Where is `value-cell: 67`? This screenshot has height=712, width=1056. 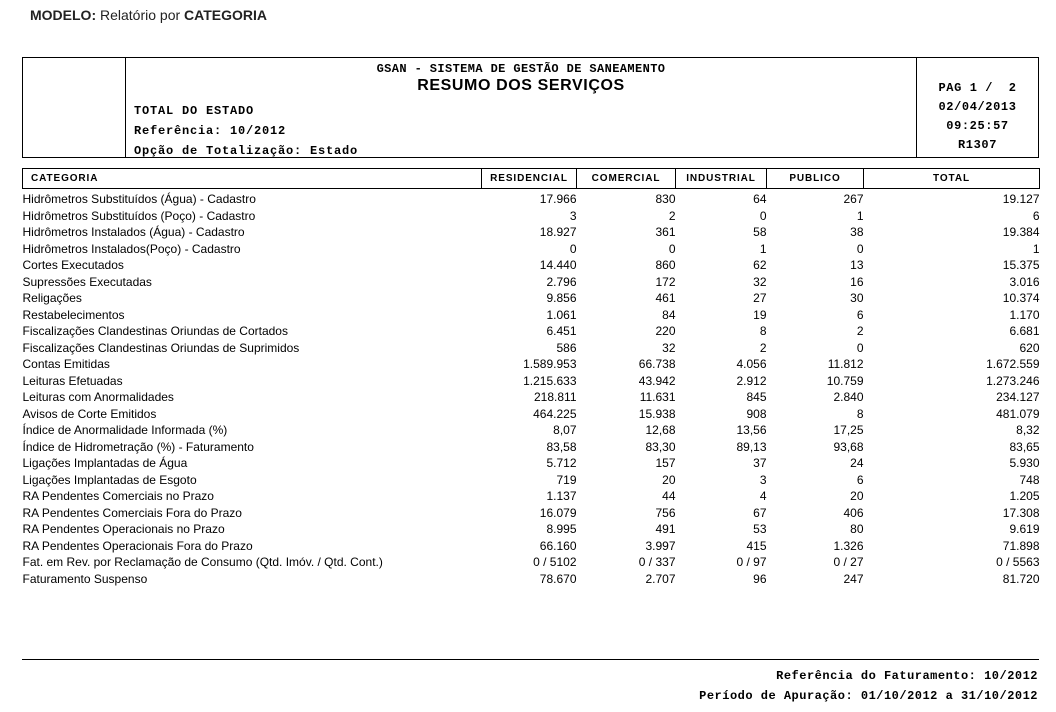
value-cell: 67 is located at coordinates (760, 512).